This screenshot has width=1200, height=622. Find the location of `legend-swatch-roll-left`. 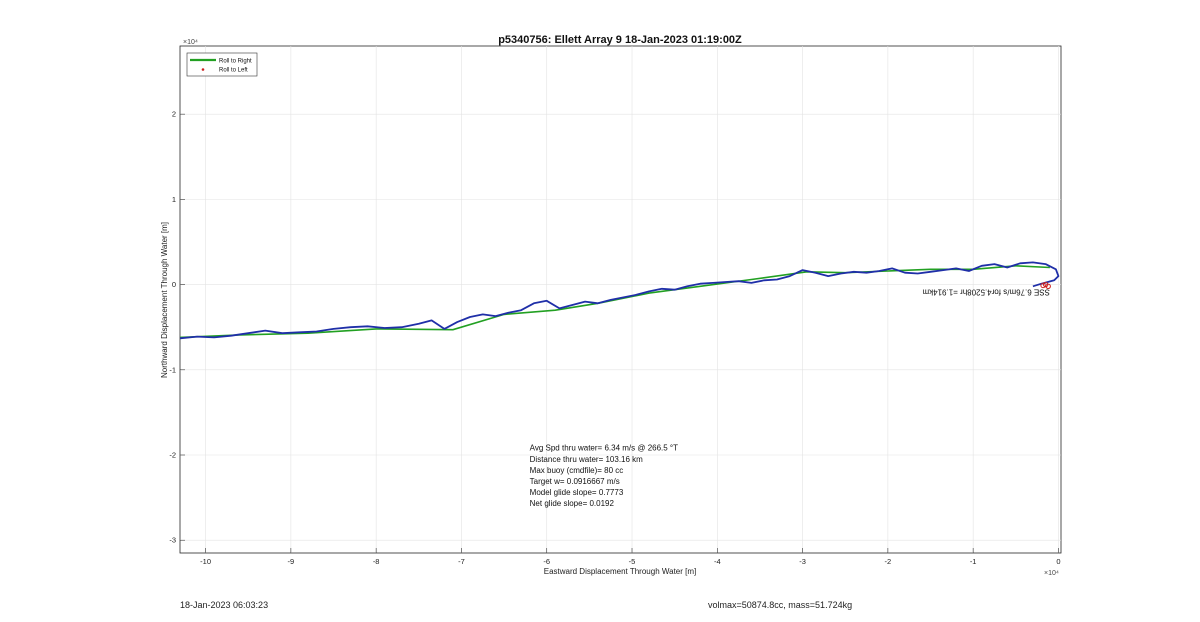

legend-swatch-roll-left is located at coordinates (203, 69).